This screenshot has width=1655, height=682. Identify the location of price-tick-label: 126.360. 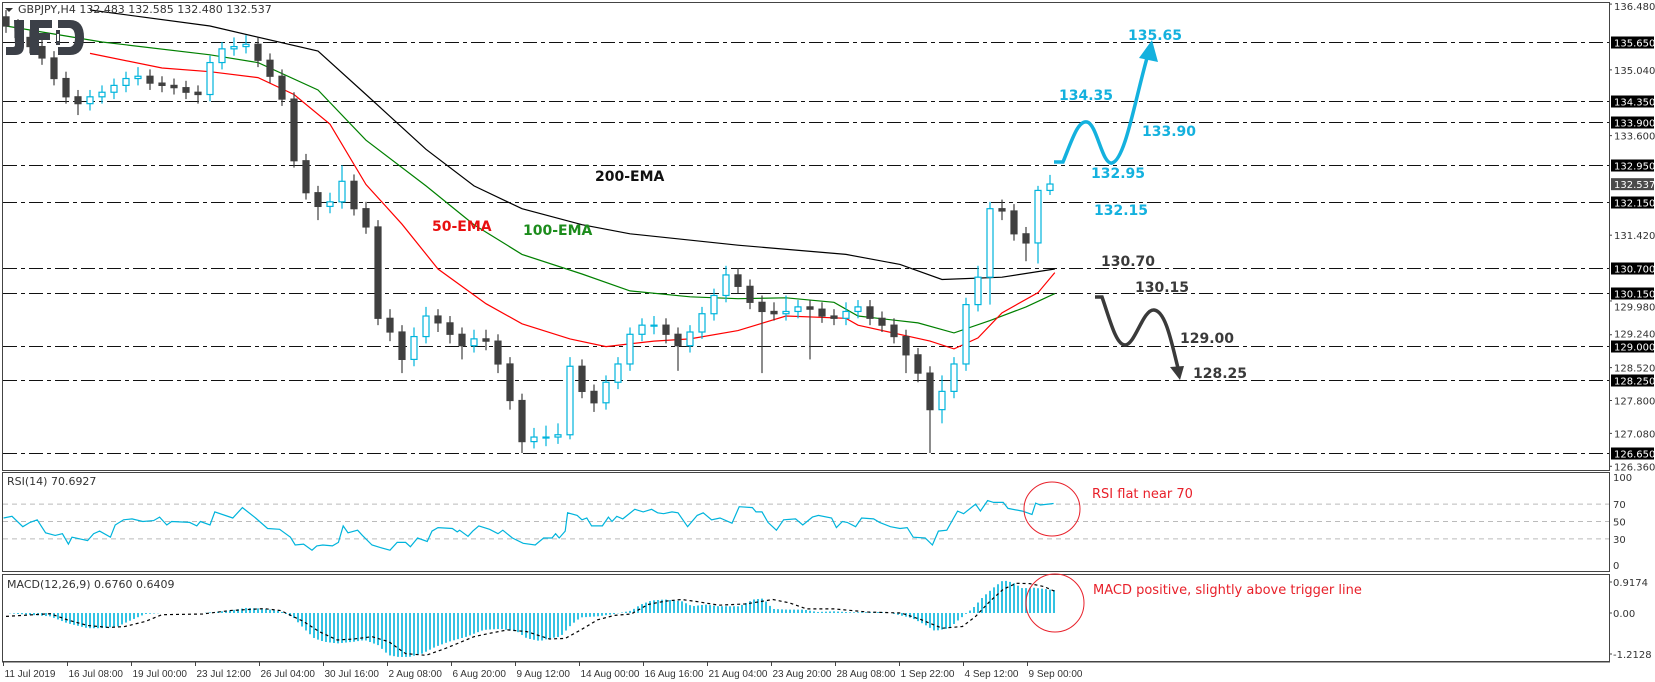
(1634, 468).